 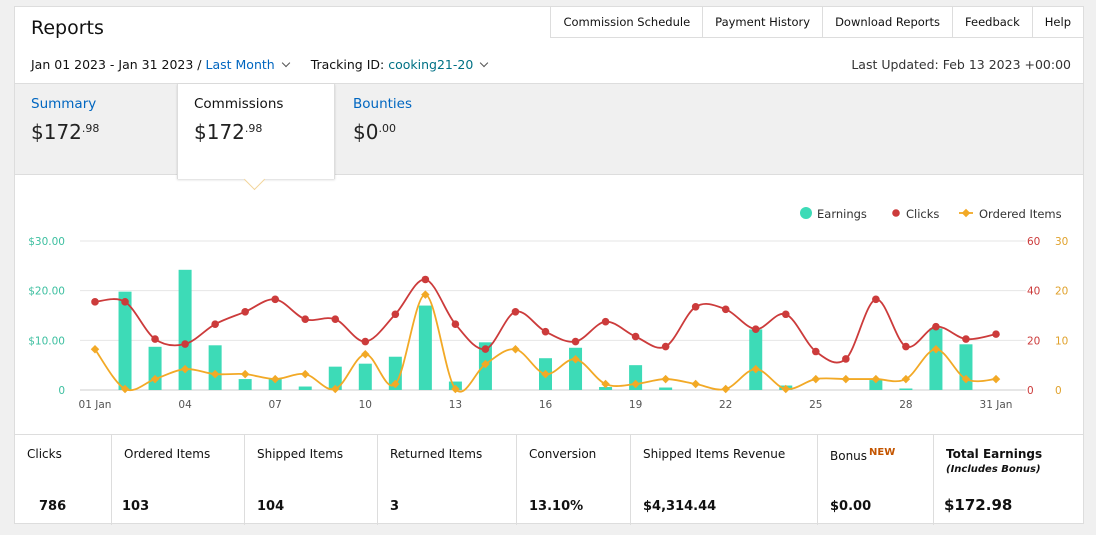 I want to click on x-tick-label: 28, so click(x=905, y=405).